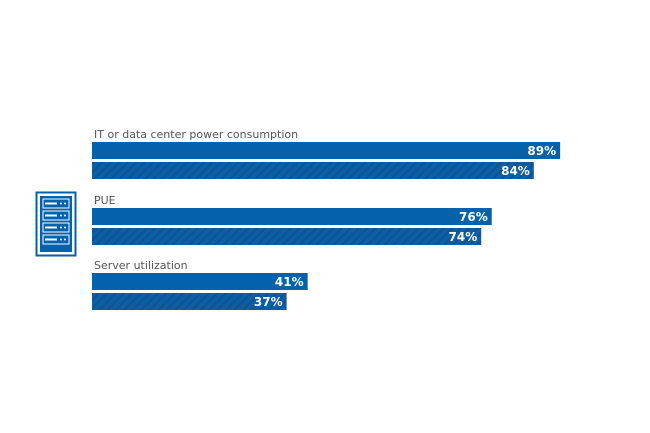 The image size is (650, 433). I want to click on server-rack-icon, so click(56, 224).